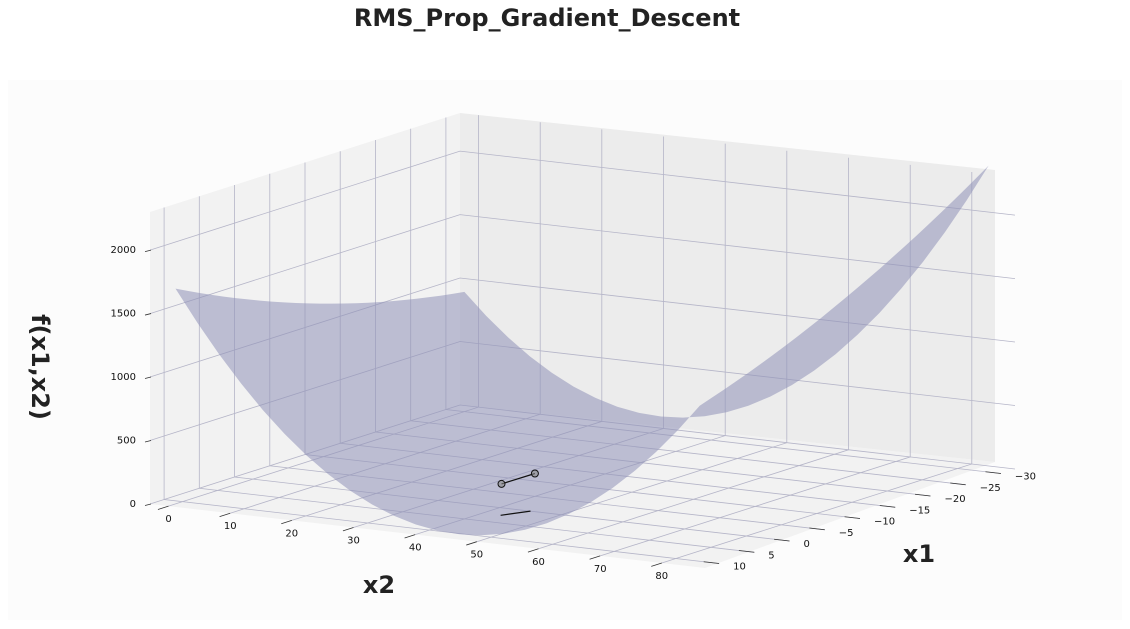 The width and height of the screenshot is (1130, 629). I want to click on x1-tick-label: −20, so click(955, 499).